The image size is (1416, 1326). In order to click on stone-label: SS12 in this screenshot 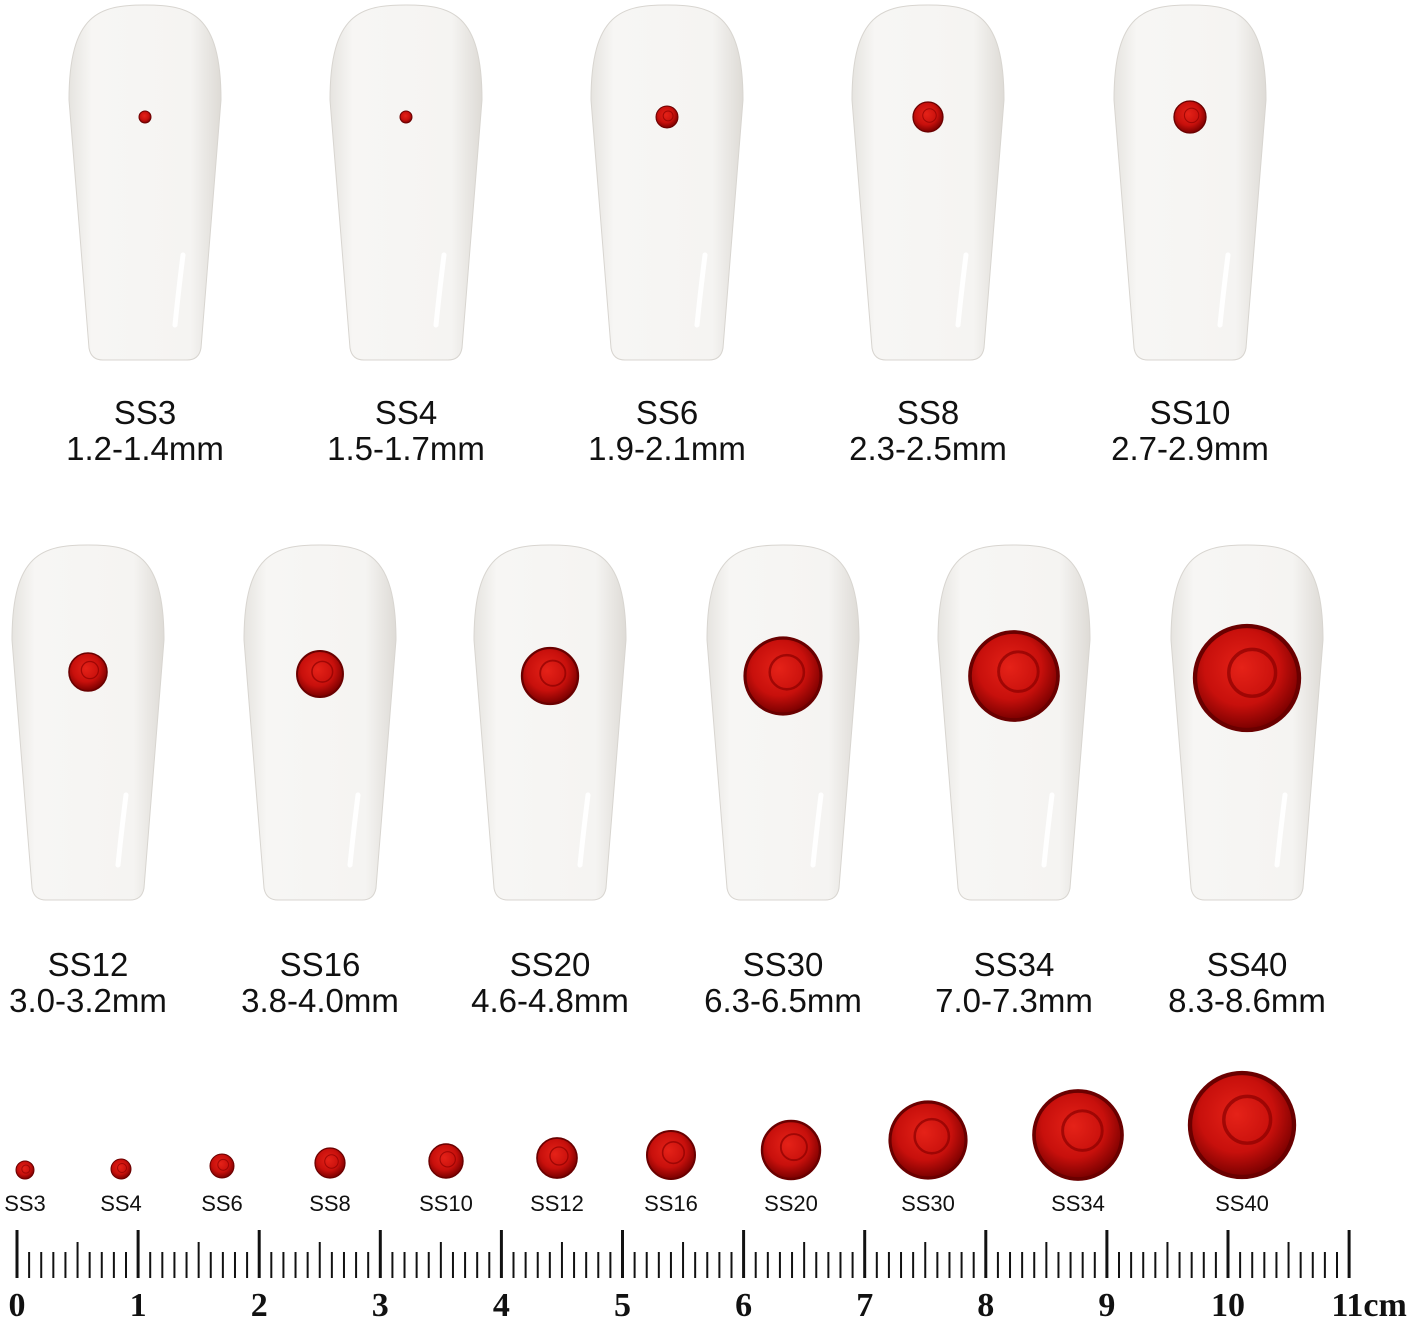, I will do `click(557, 1203)`.